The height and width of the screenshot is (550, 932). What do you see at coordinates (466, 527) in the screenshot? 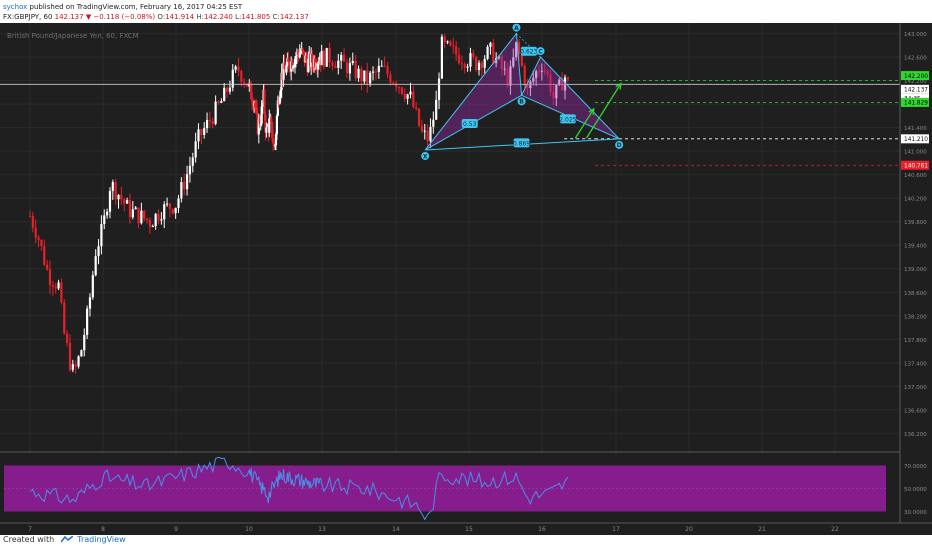
I see `time-axis: 7 8 9 10 13 14 15 16 17 20 21 22` at bounding box center [466, 527].